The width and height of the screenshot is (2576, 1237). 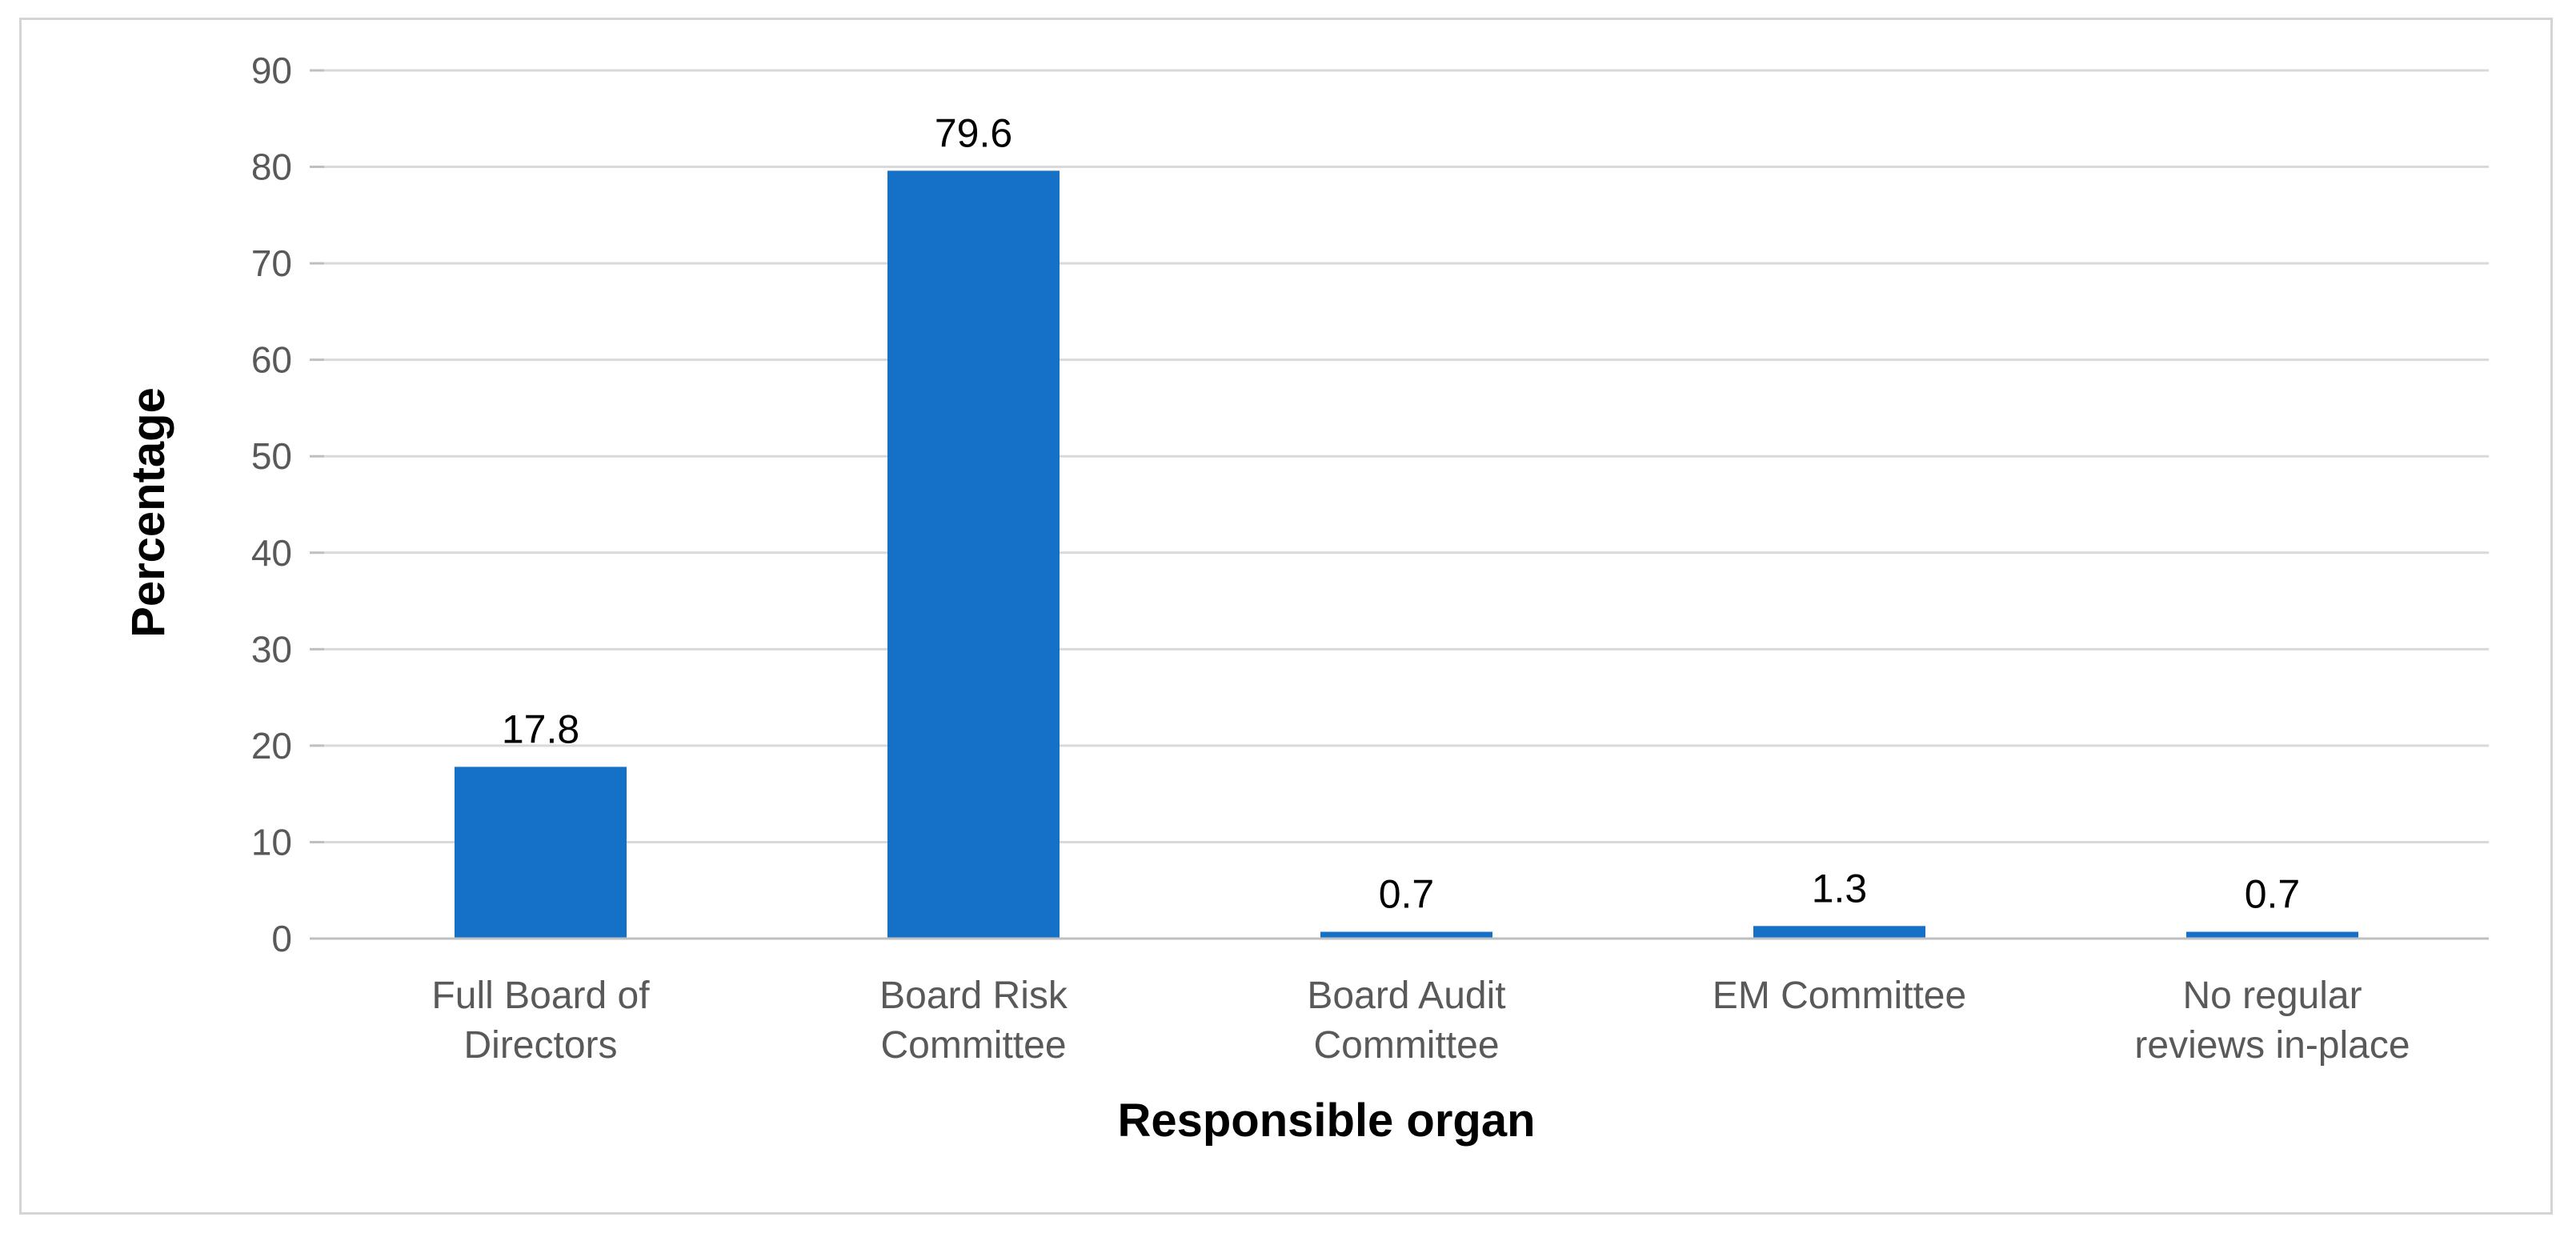 What do you see at coordinates (271, 70) in the screenshot?
I see `y-tick-label: 90` at bounding box center [271, 70].